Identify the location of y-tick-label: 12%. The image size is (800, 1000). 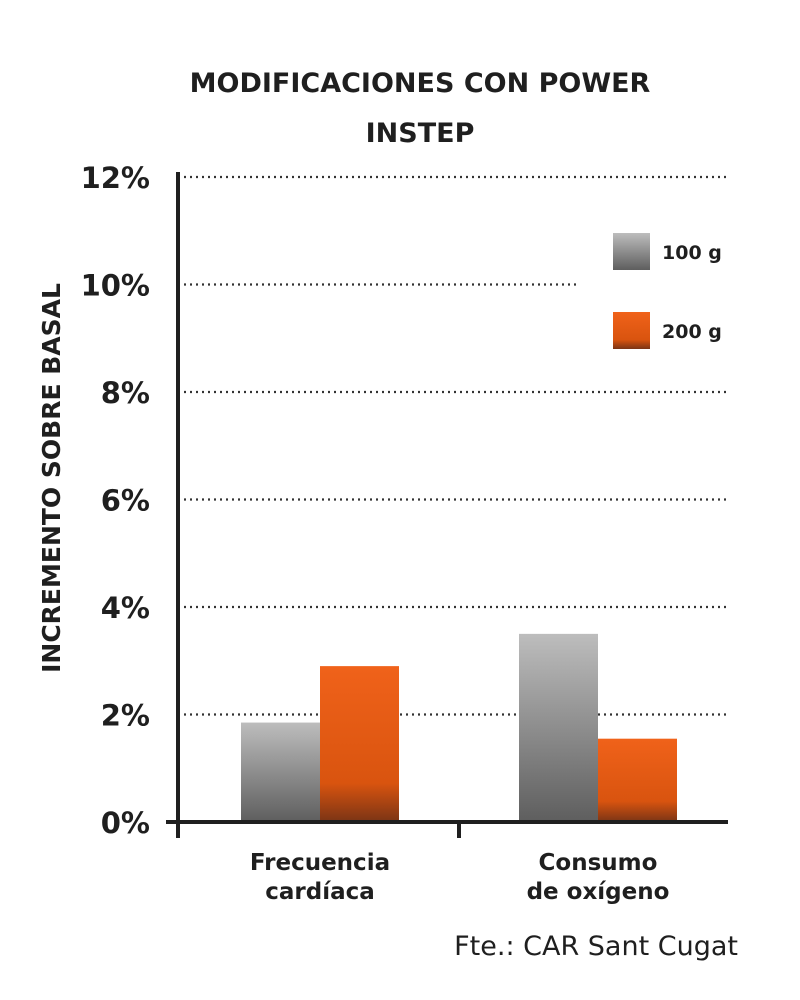
(115, 178).